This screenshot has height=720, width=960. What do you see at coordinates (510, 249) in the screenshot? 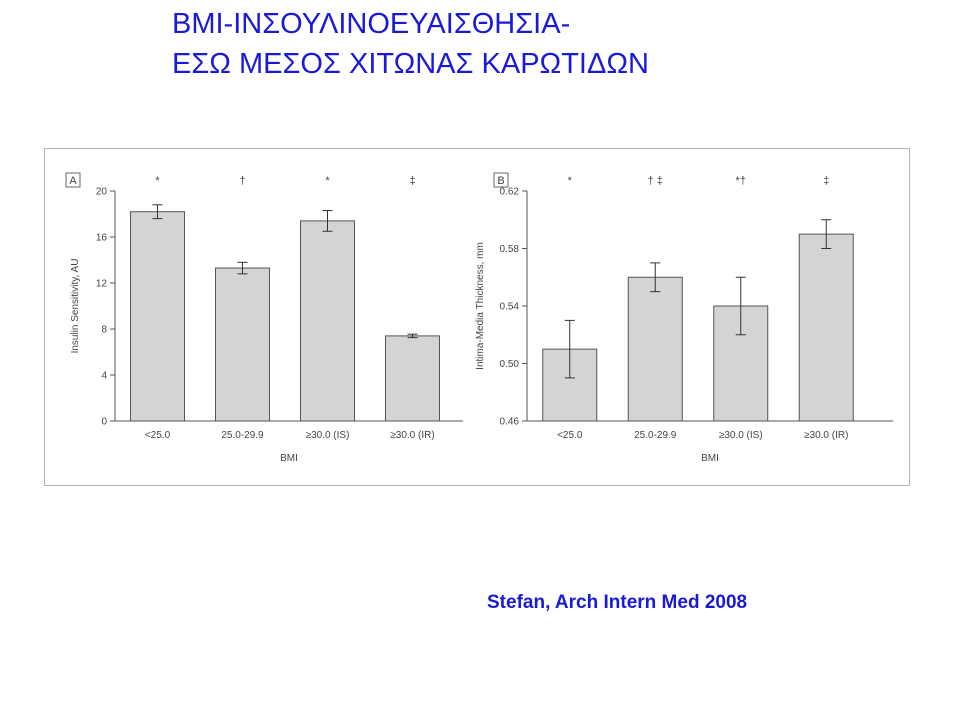
I see `y-tick-label: 0.58` at bounding box center [510, 249].